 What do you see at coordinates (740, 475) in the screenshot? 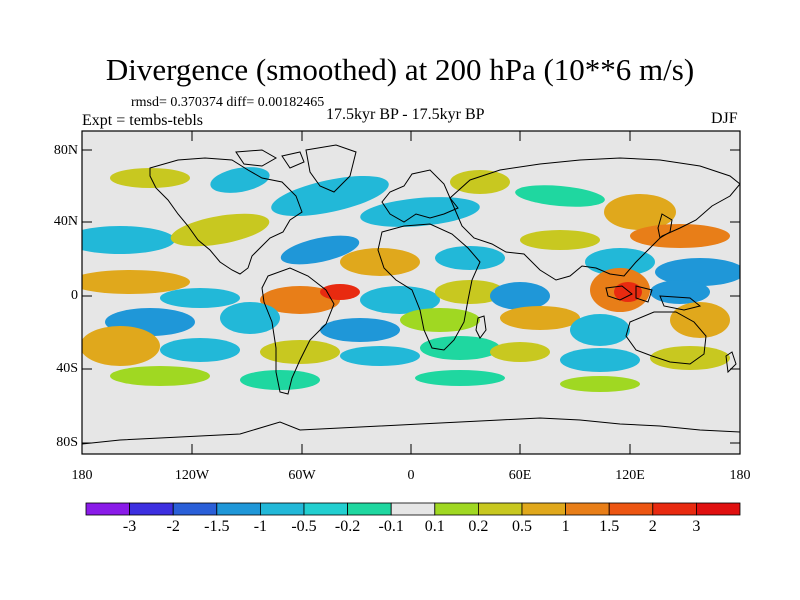
I see `lon-label-180e: 180` at bounding box center [740, 475].